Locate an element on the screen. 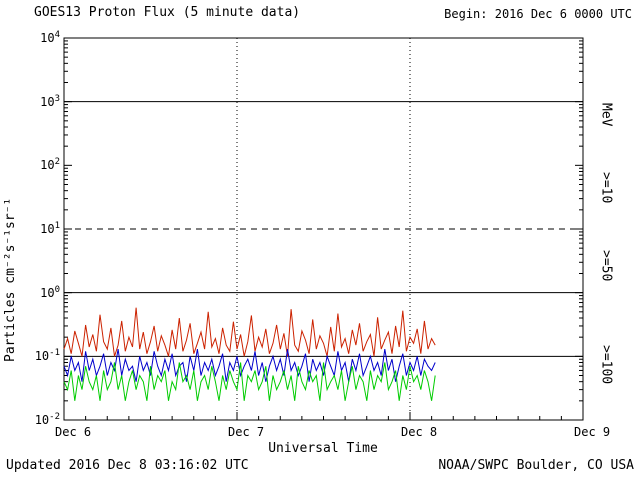 This screenshot has width=640, height=480. x-tick-label: Dec 6 is located at coordinates (73, 432).